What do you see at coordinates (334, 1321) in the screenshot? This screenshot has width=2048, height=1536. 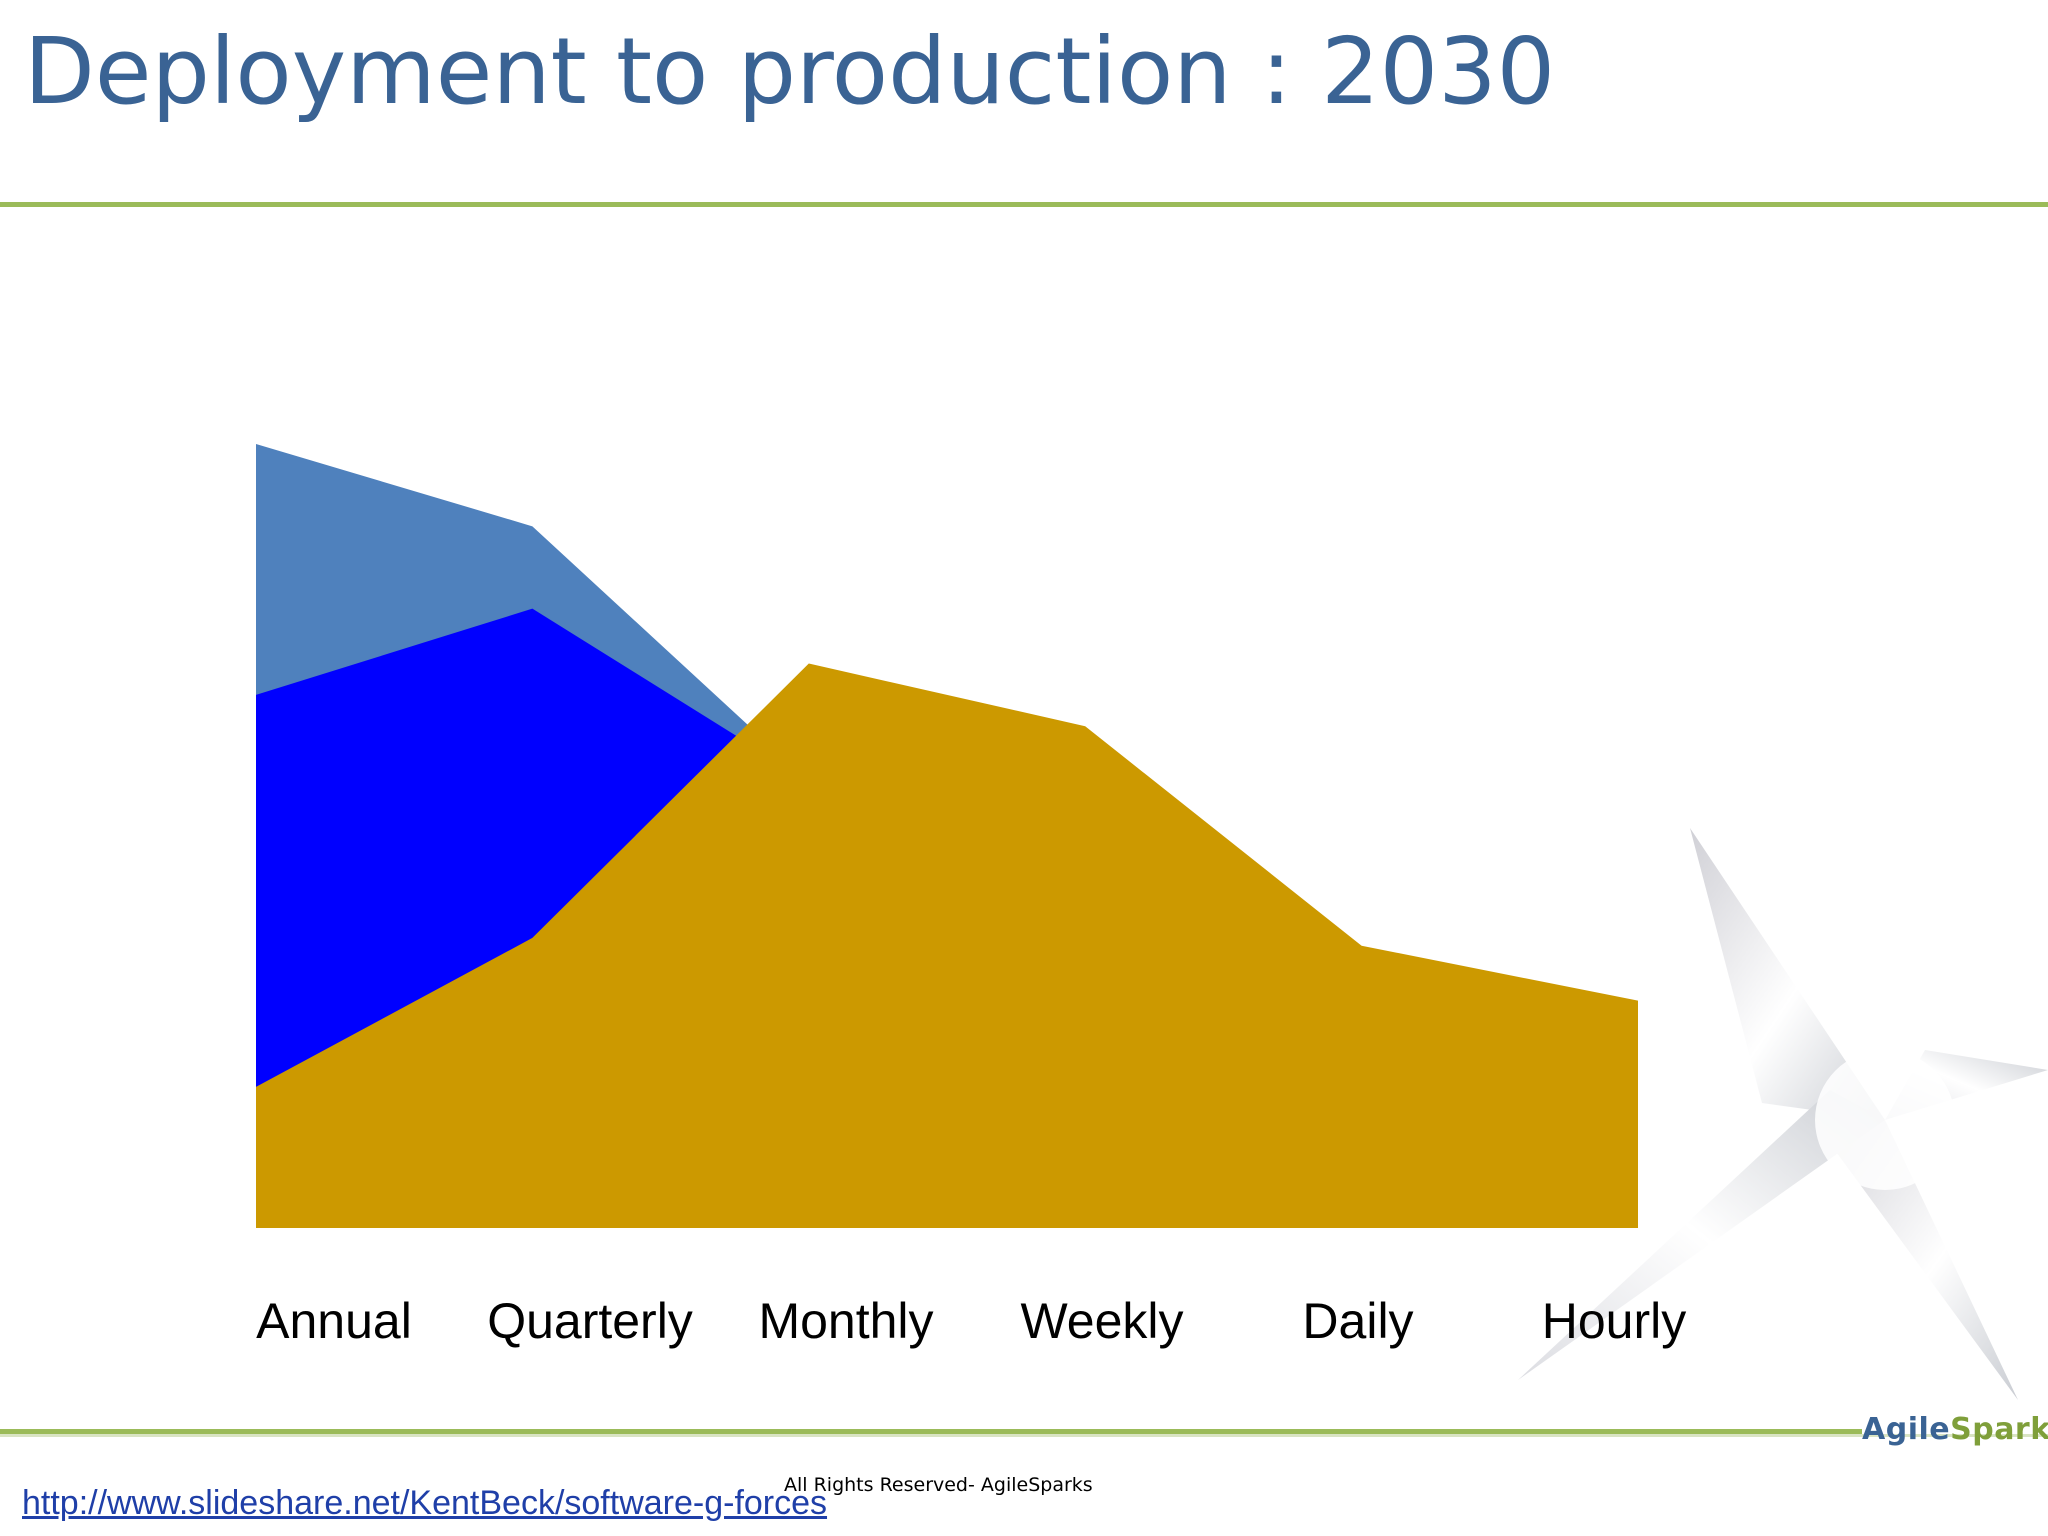 I see `category-label-annual: Annual` at bounding box center [334, 1321].